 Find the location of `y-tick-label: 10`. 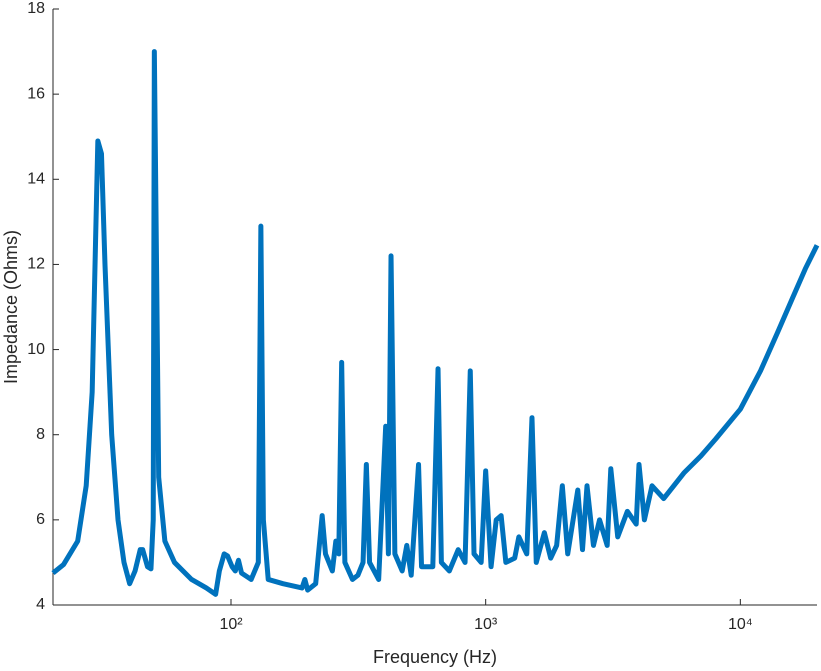

y-tick-label: 10 is located at coordinates (36, 349).